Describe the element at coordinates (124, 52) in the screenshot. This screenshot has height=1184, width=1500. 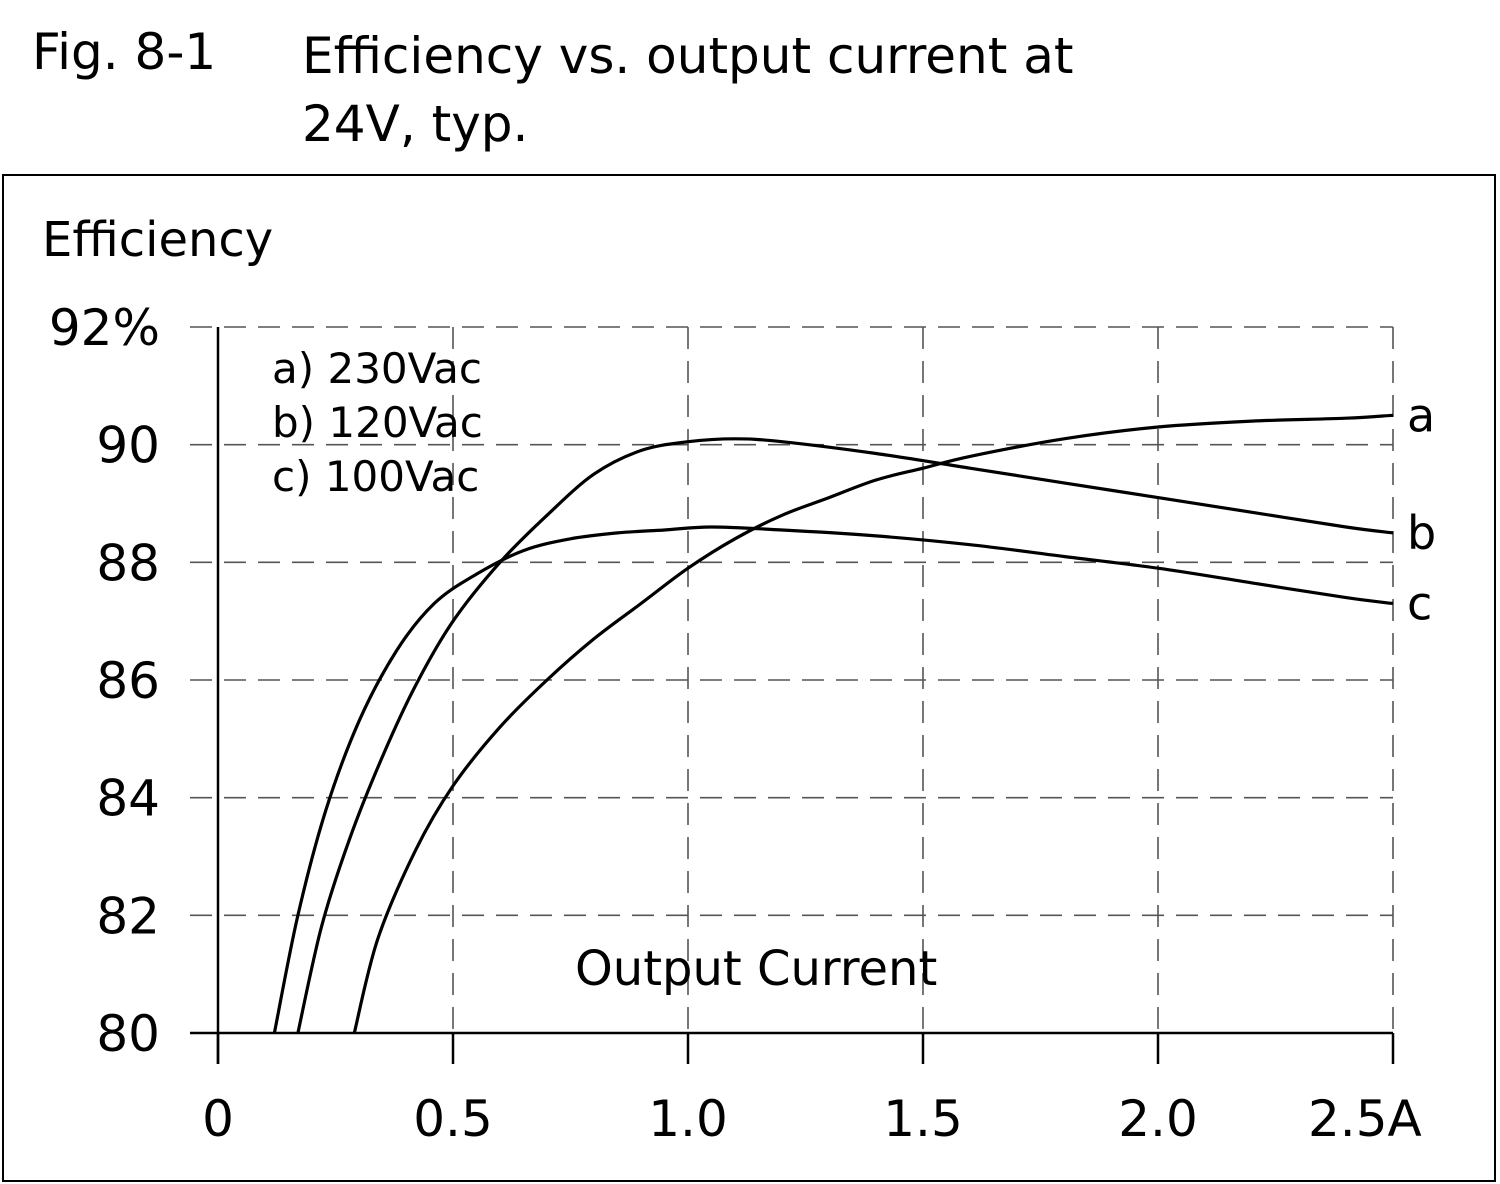
I see `figure-number: Fig. 8-1` at that location.